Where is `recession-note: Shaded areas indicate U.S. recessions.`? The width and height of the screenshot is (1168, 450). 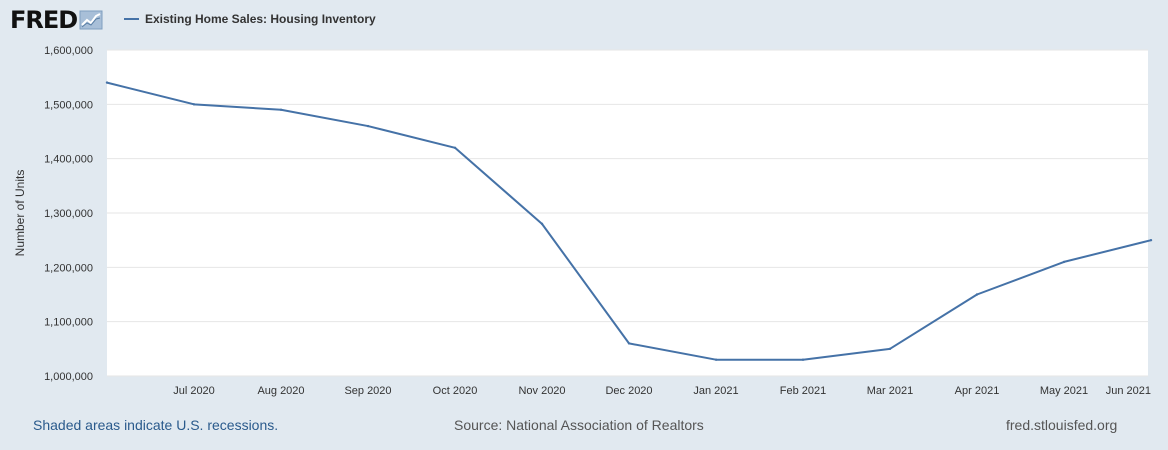
recession-note: Shaded areas indicate U.S. recessions. is located at coordinates (156, 425).